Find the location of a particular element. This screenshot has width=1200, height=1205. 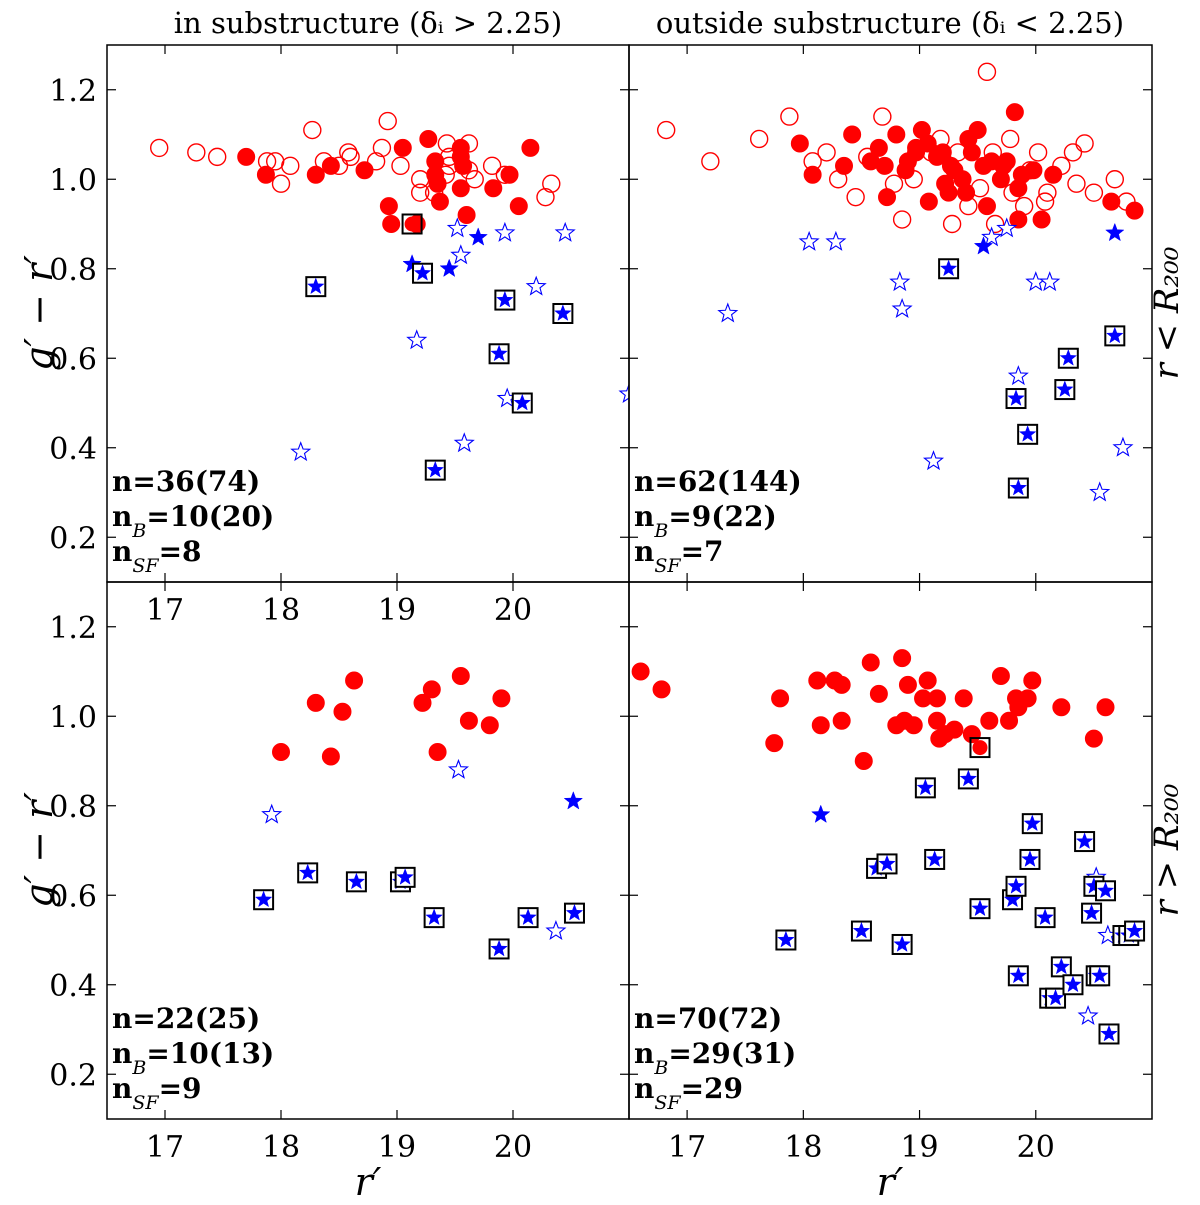

count-annotation: nSF=7 is located at coordinates (679, 556).